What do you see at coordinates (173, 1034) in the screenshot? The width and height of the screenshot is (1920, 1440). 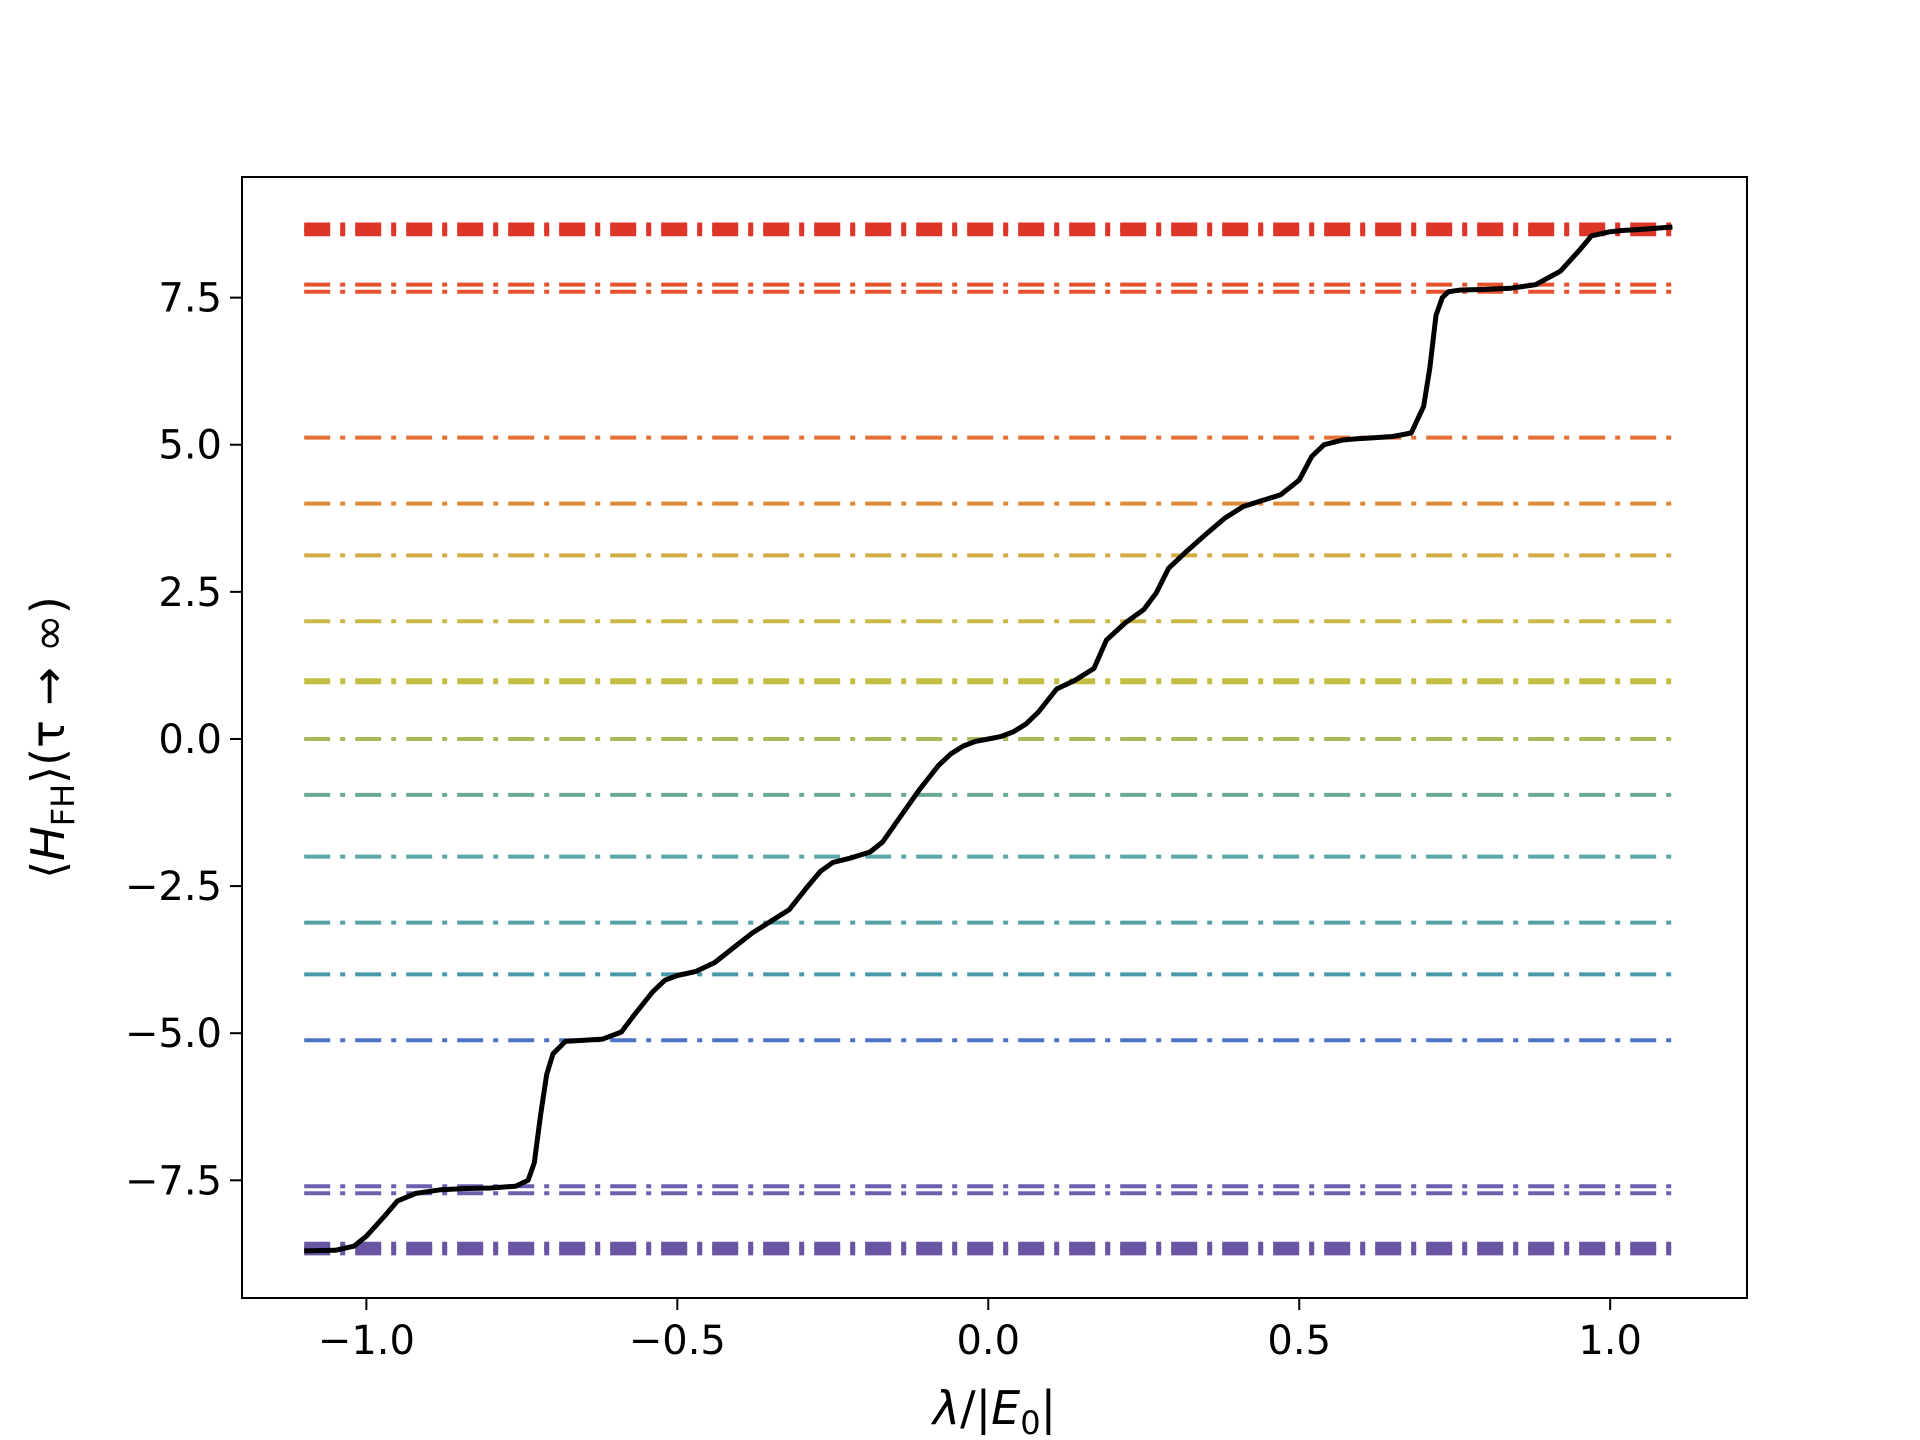 I see `y-tick-label: −5.0` at bounding box center [173, 1034].